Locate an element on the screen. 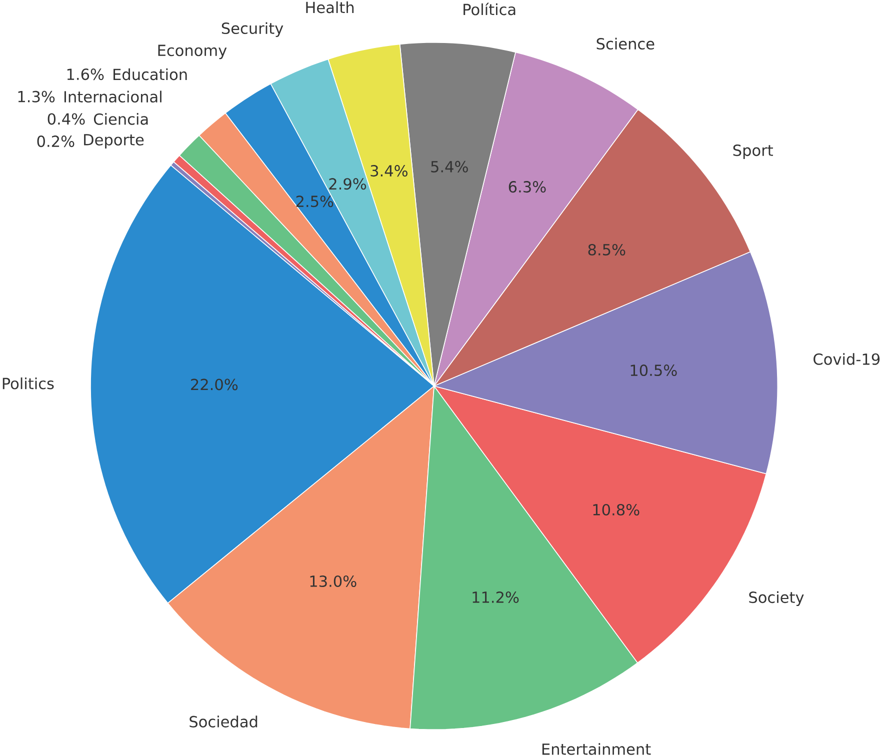 Image resolution: width=882 pixels, height=756 pixels. slice-label: Sociedad is located at coordinates (224, 721).